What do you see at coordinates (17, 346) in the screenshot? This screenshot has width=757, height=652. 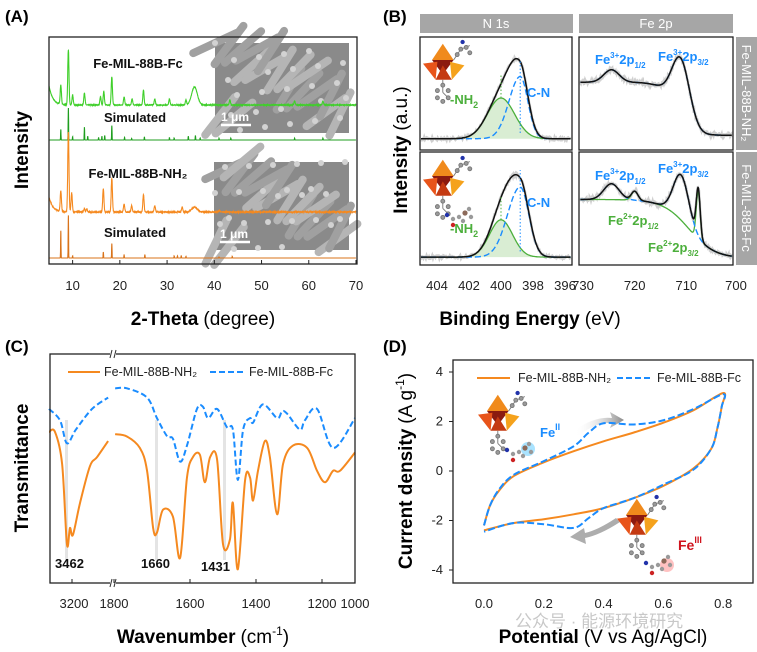 I see `panel-label-c: (C)` at bounding box center [17, 346].